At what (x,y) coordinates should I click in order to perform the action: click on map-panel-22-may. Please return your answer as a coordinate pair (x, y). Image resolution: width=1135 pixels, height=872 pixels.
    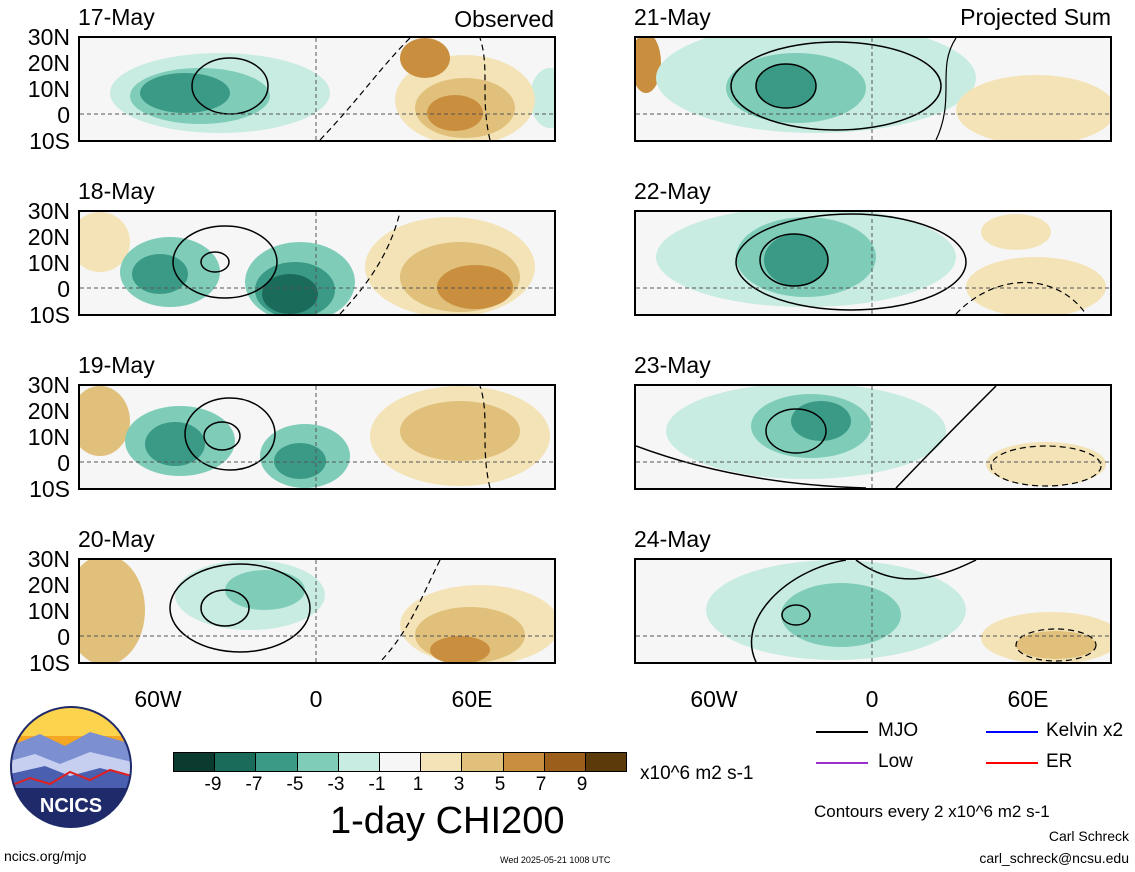
    Looking at the image, I should click on (873, 263).